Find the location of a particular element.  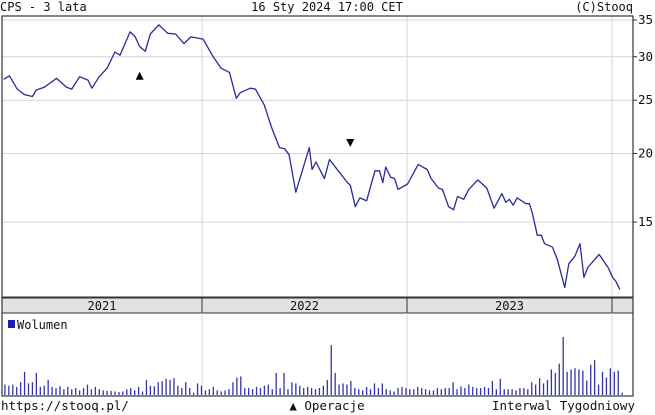

copyright: (C)Stooq is located at coordinates (604, 7).